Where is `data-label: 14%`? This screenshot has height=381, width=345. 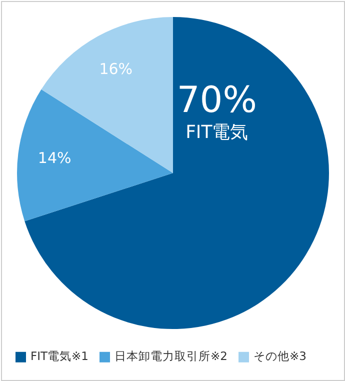
data-label: 14% is located at coordinates (55, 158).